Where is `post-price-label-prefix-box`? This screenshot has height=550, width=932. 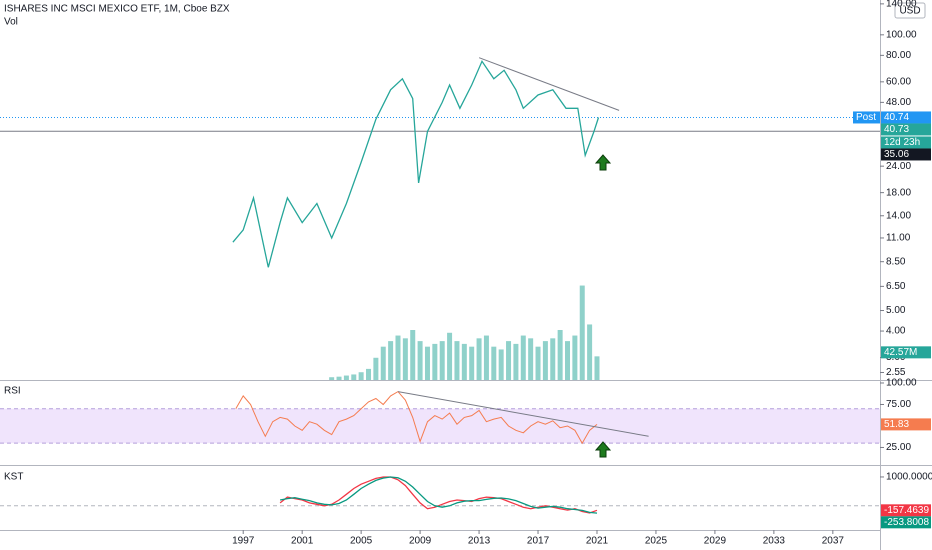
post-price-label-prefix-box is located at coordinates (866, 117).